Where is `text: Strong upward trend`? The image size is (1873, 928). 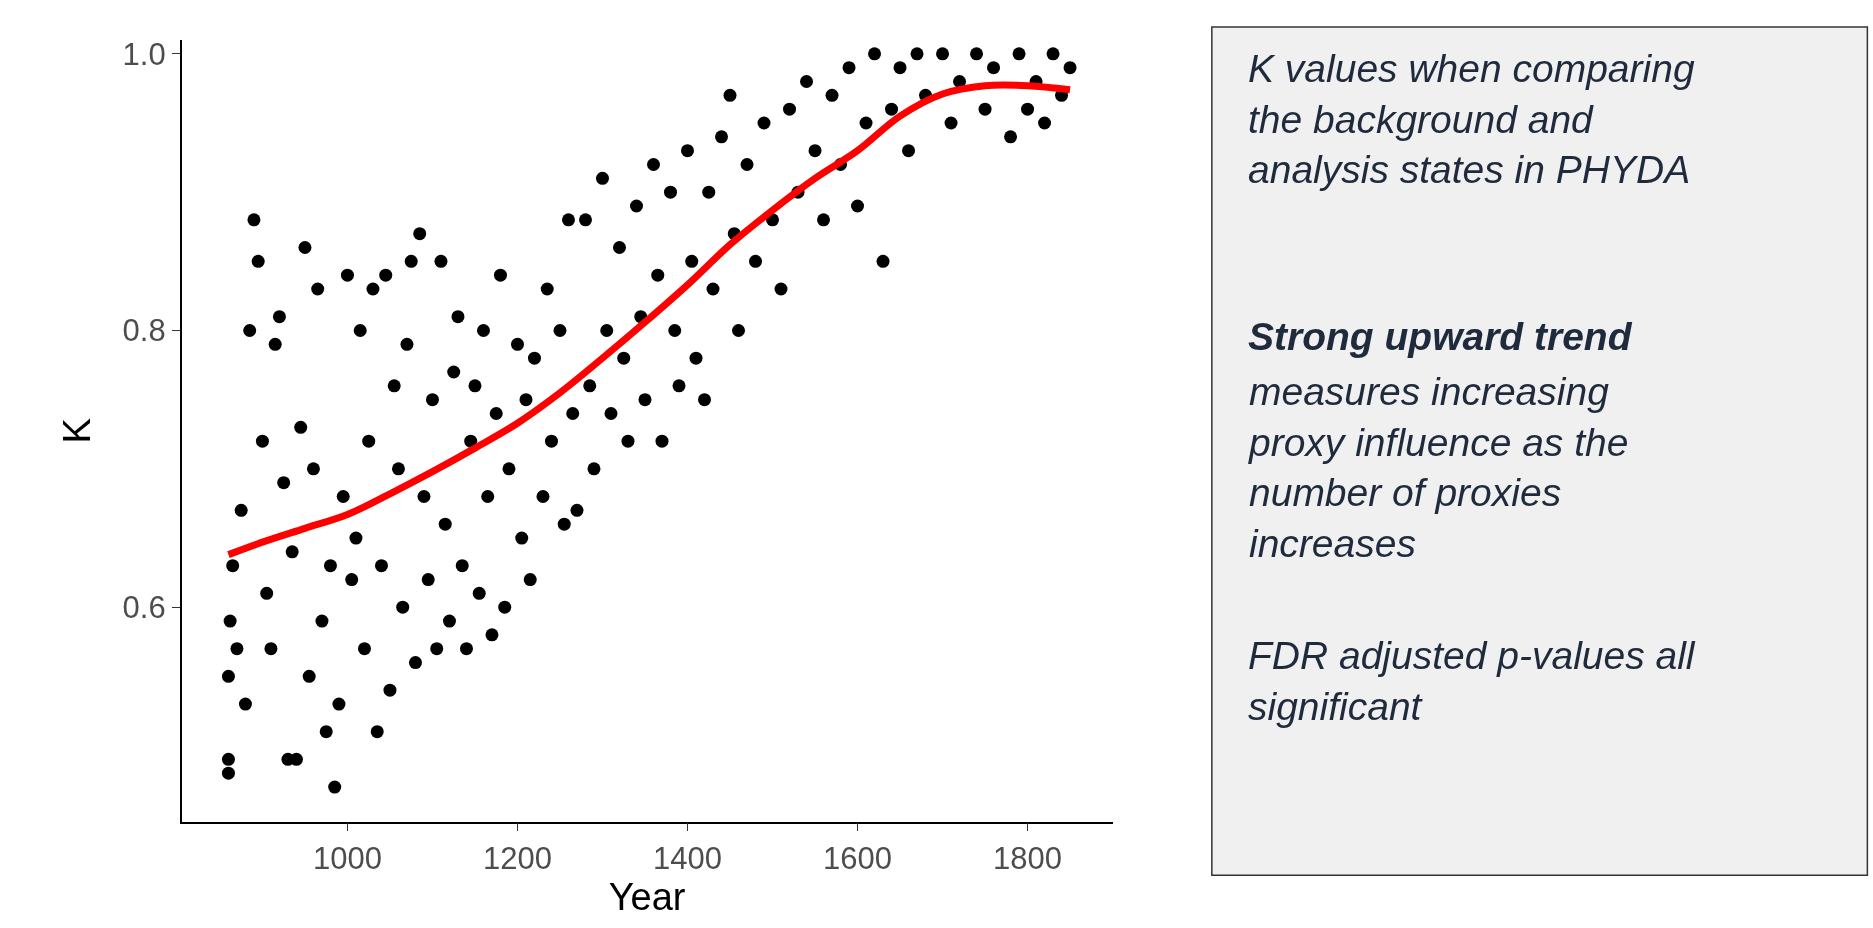
text: Strong upward trend is located at coordinates (1440, 336).